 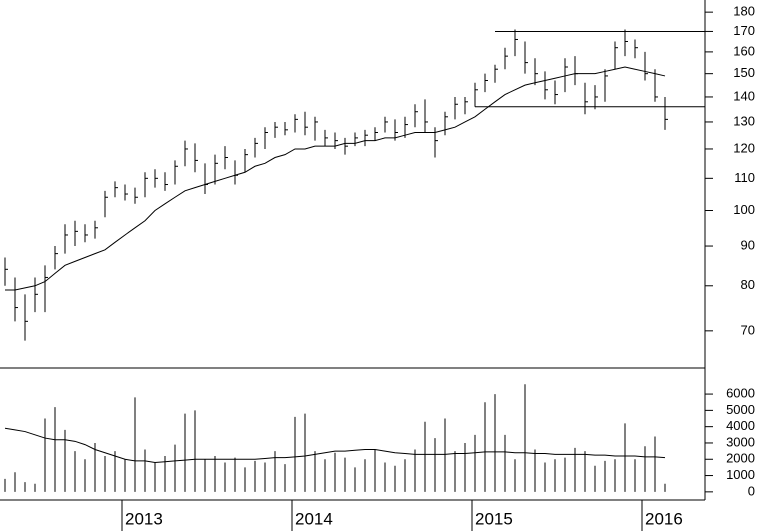 I want to click on volume-moving-average, so click(x=335, y=445).